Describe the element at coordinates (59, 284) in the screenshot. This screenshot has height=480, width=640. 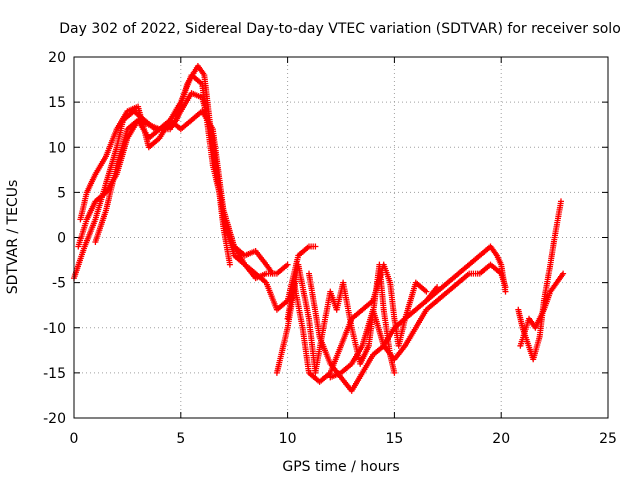
I see `y-tick-label: -5` at that location.